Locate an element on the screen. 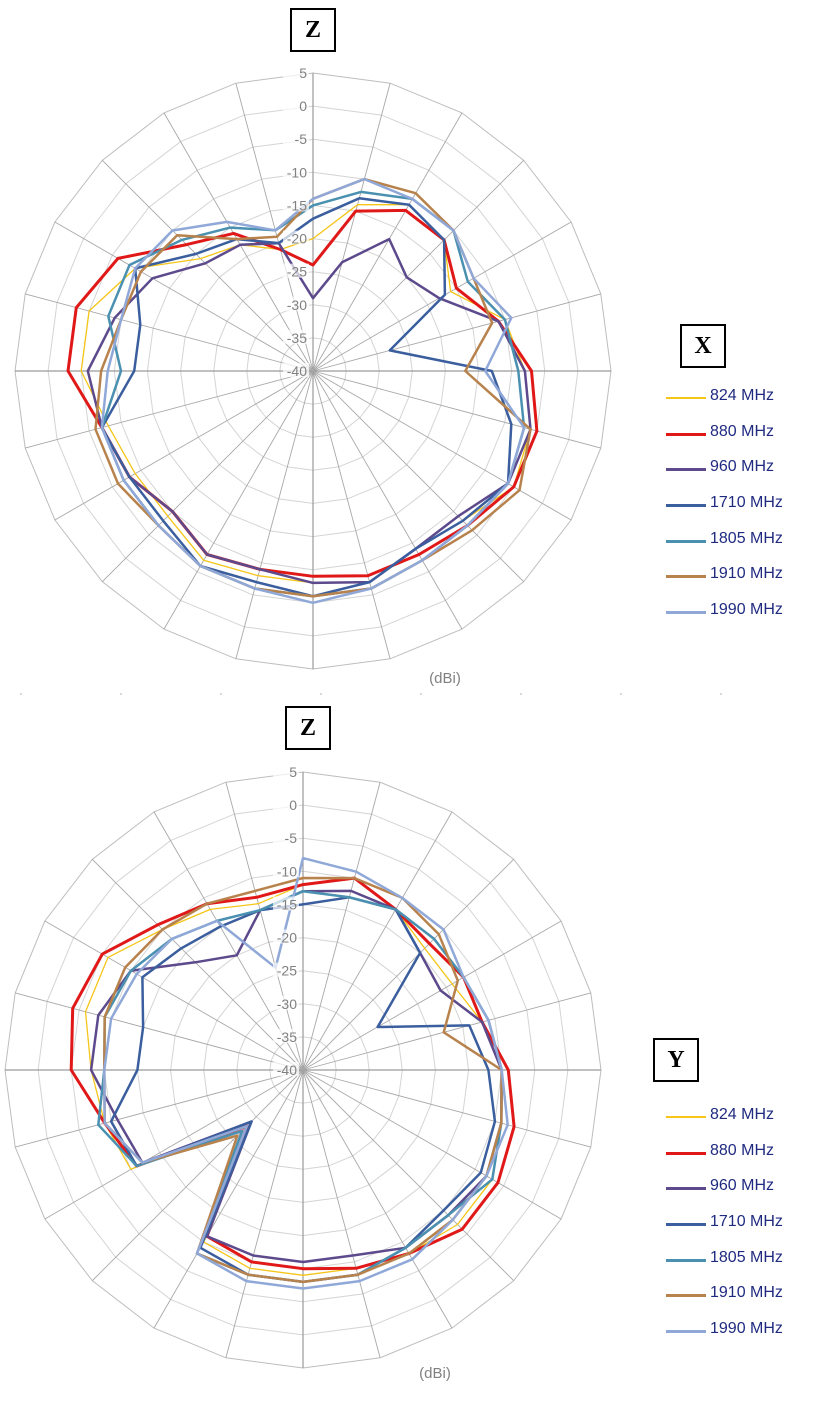  series-line-1910-mhz is located at coordinates (303, 1080).